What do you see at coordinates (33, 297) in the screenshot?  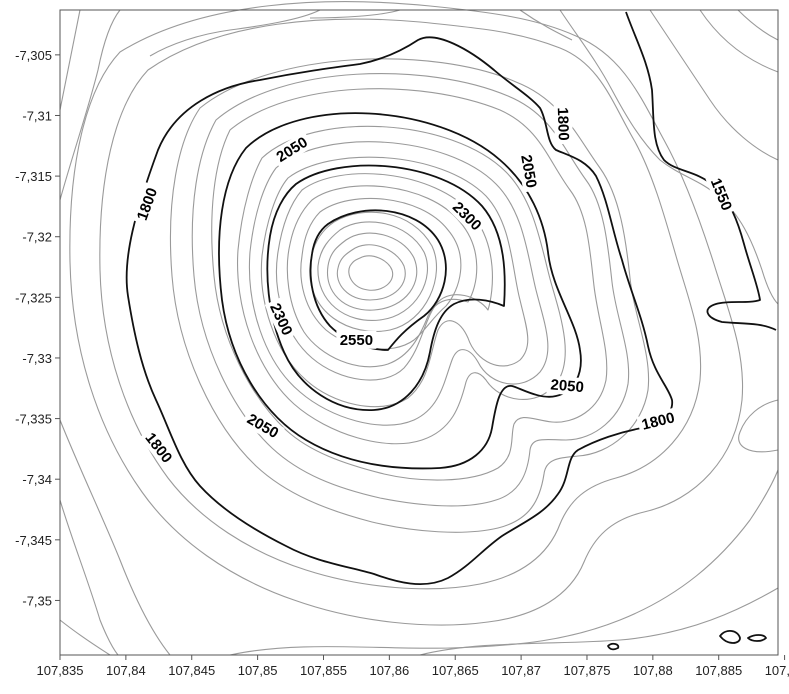 I see `y-tick-label: -7,325` at bounding box center [33, 297].